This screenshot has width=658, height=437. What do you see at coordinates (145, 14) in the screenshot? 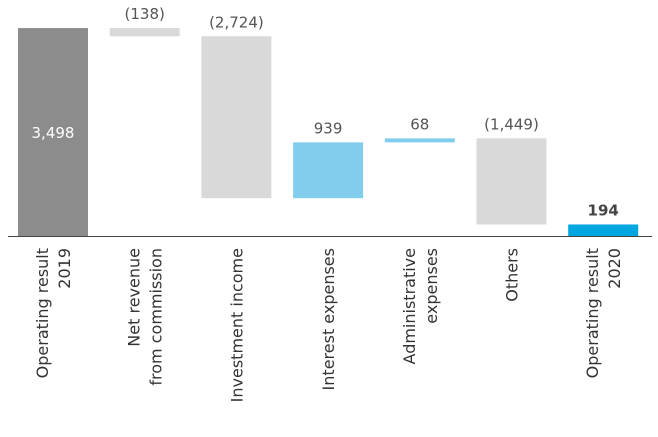
I see `value-label: (138)` at bounding box center [145, 14].